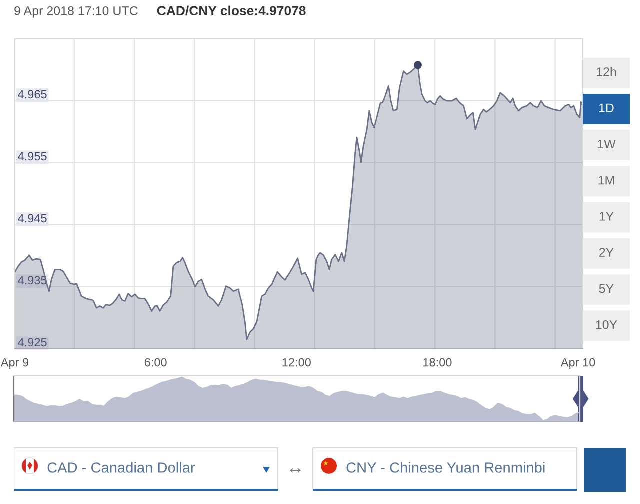 The image size is (640, 504). Describe the element at coordinates (438, 362) in the screenshot. I see `x-tick-label: 18:00` at that location.